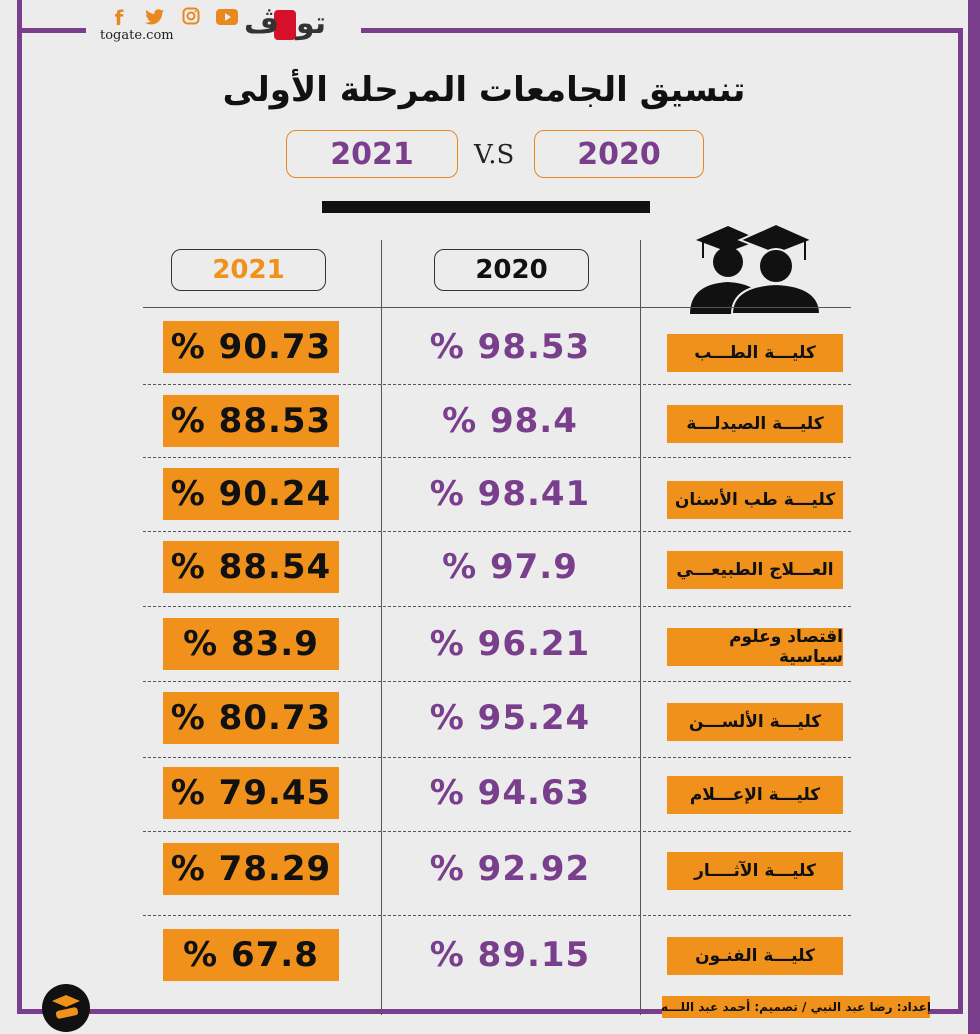 The width and height of the screenshot is (980, 1034). I want to click on vs-label: V.S, so click(494, 155).